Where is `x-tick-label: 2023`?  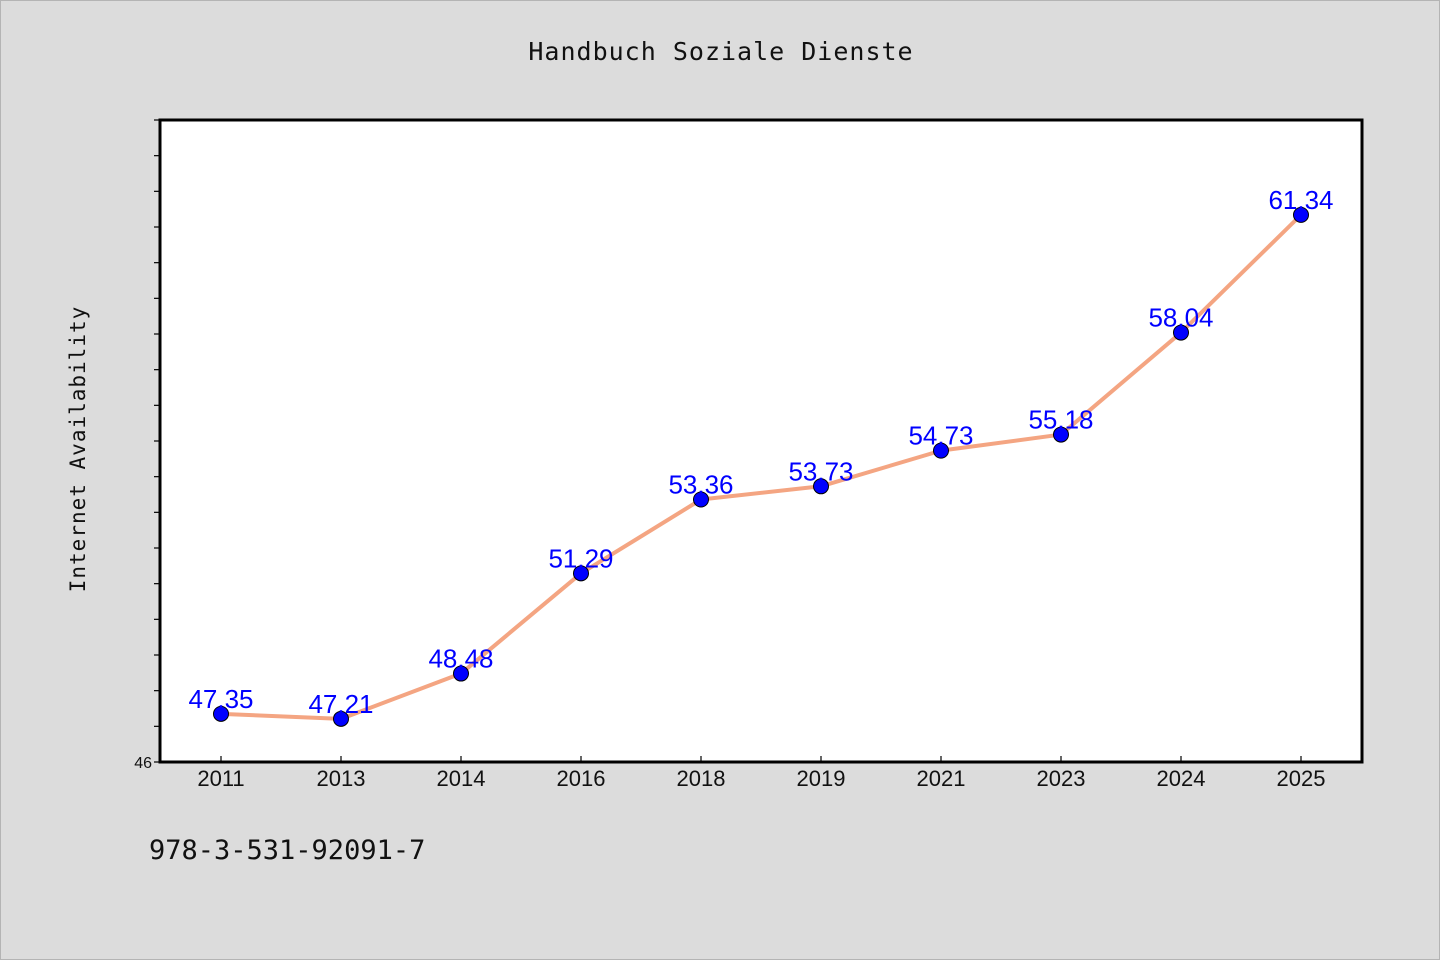 x-tick-label: 2023 is located at coordinates (1061, 778).